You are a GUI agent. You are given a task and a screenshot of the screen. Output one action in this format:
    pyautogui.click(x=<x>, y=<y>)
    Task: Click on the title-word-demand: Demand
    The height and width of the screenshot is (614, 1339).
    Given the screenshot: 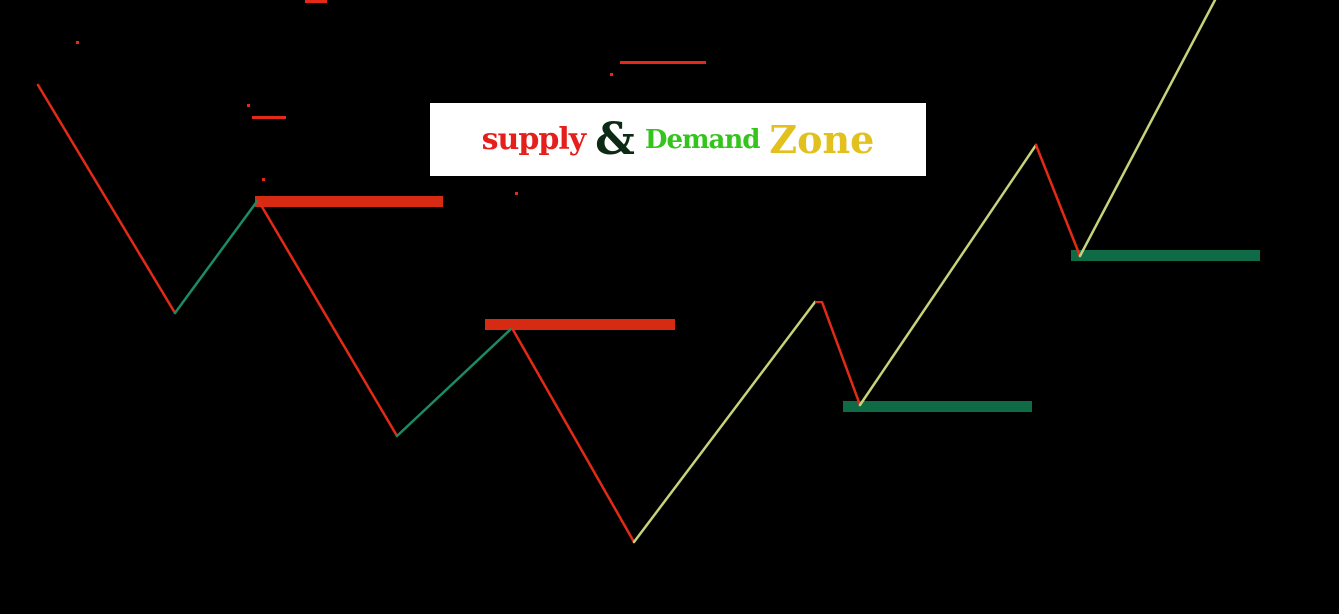 What is the action you would take?
    pyautogui.click(x=702, y=139)
    